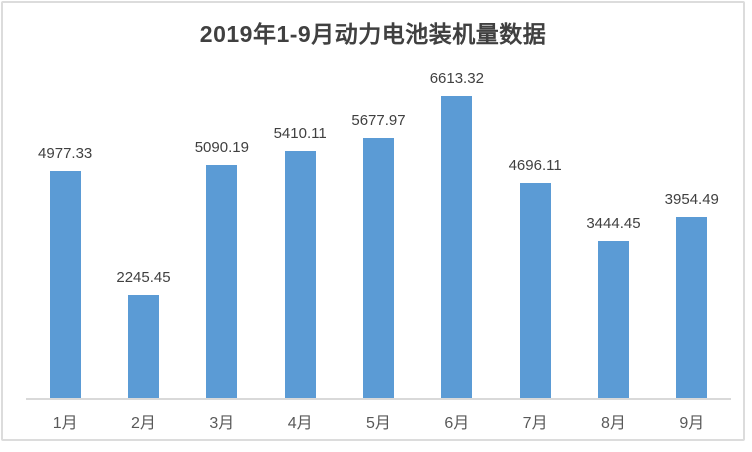 Image resolution: width=752 pixels, height=452 pixels. I want to click on x-axis-label: 3月, so click(222, 423).